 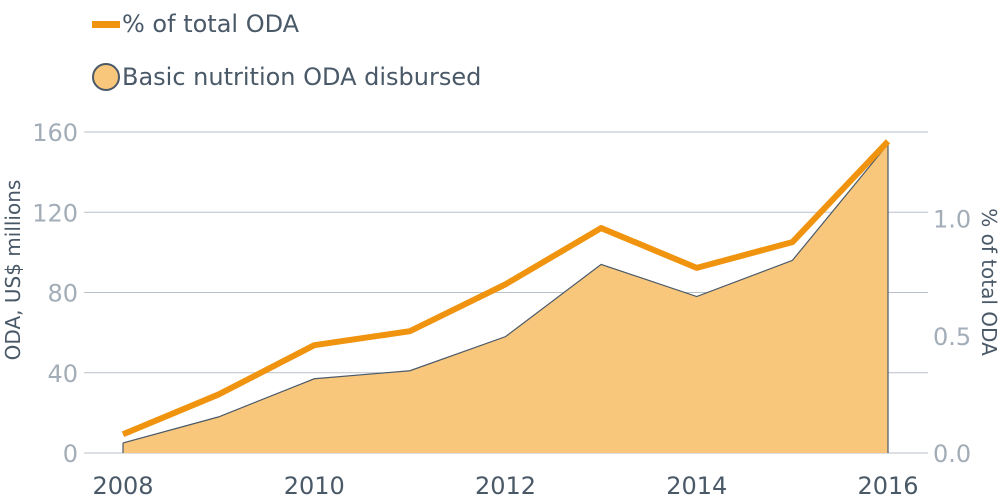 I want to click on legend-area-label: Basic nutrition ODA disbursed, so click(x=302, y=77).